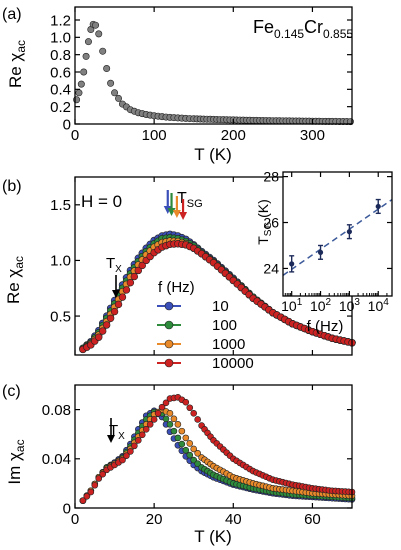 This screenshot has height=550, width=401. Describe the element at coordinates (19, 262) in the screenshot. I see `panel-b-ylabel-sub: ac` at that location.